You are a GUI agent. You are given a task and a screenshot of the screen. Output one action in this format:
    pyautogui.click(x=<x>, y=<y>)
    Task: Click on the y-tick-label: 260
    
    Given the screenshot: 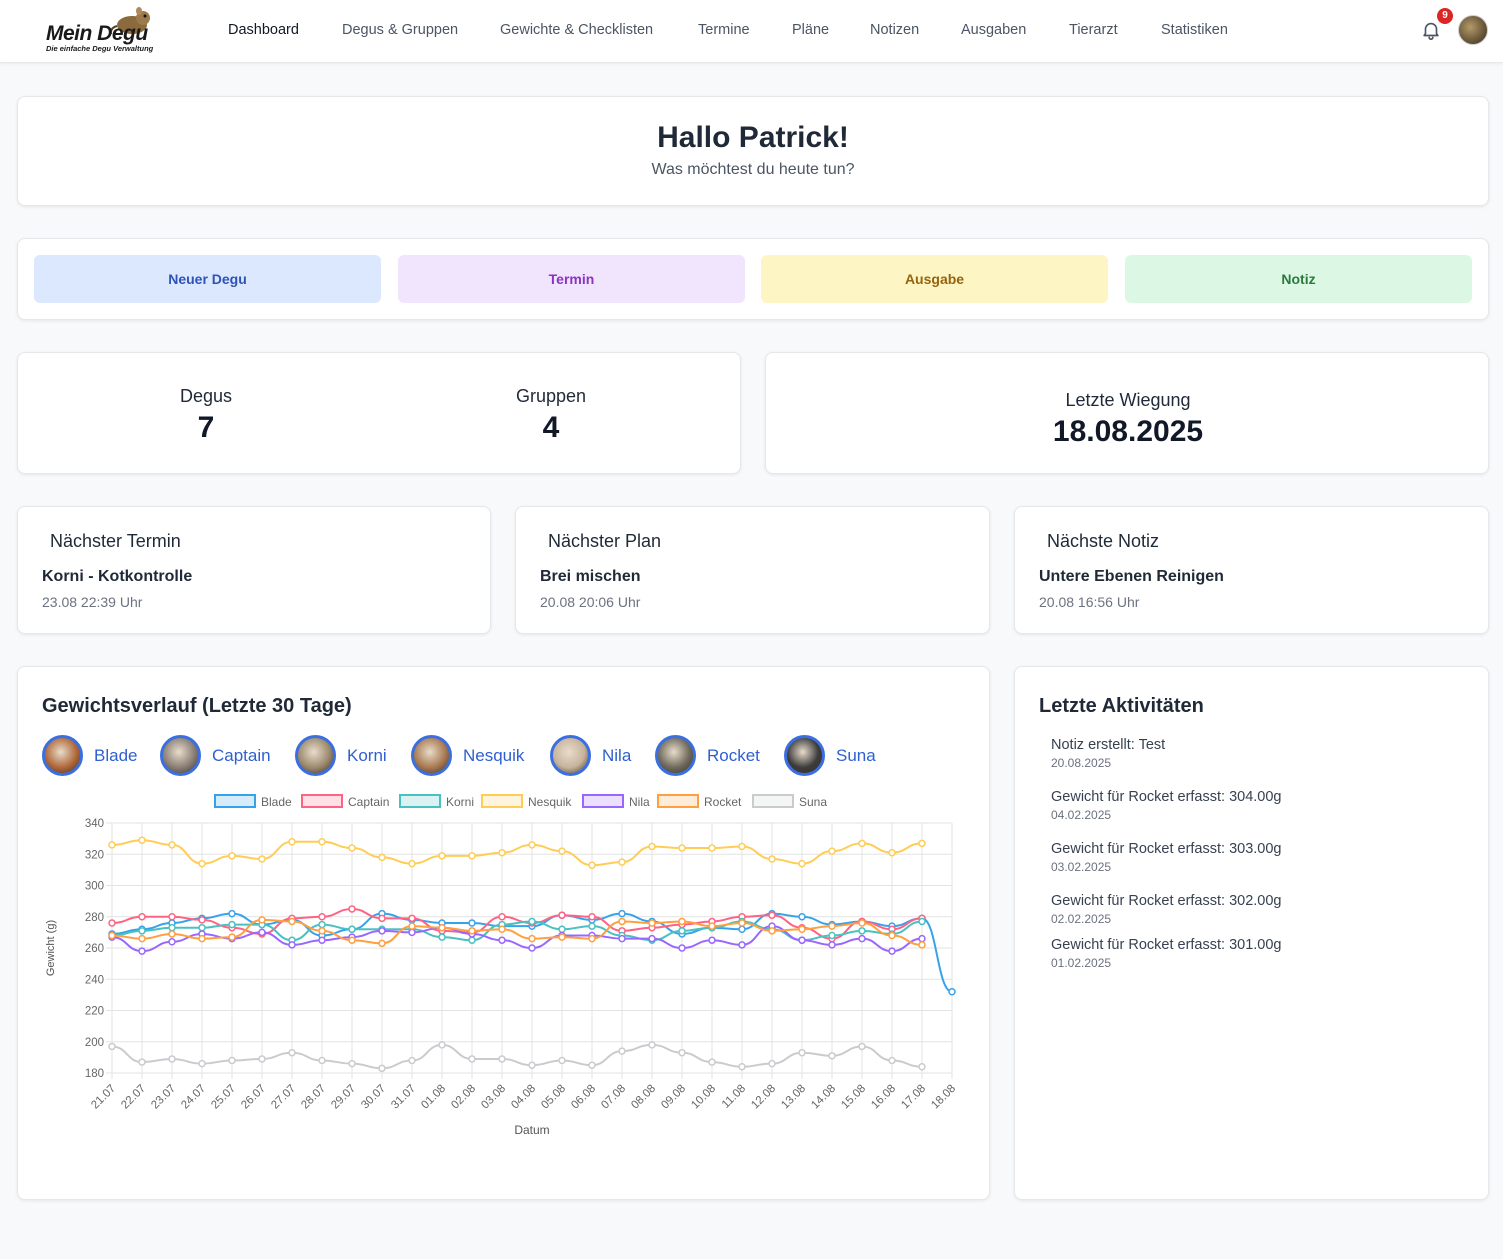 What is the action you would take?
    pyautogui.click(x=94, y=949)
    